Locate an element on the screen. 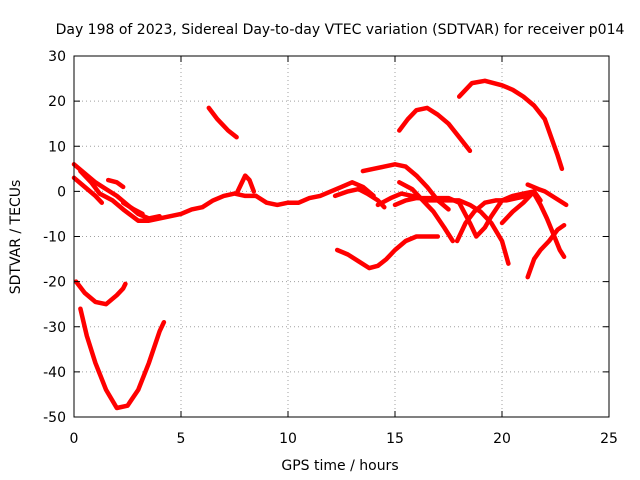  x-tick-label: 10 is located at coordinates (288, 439).